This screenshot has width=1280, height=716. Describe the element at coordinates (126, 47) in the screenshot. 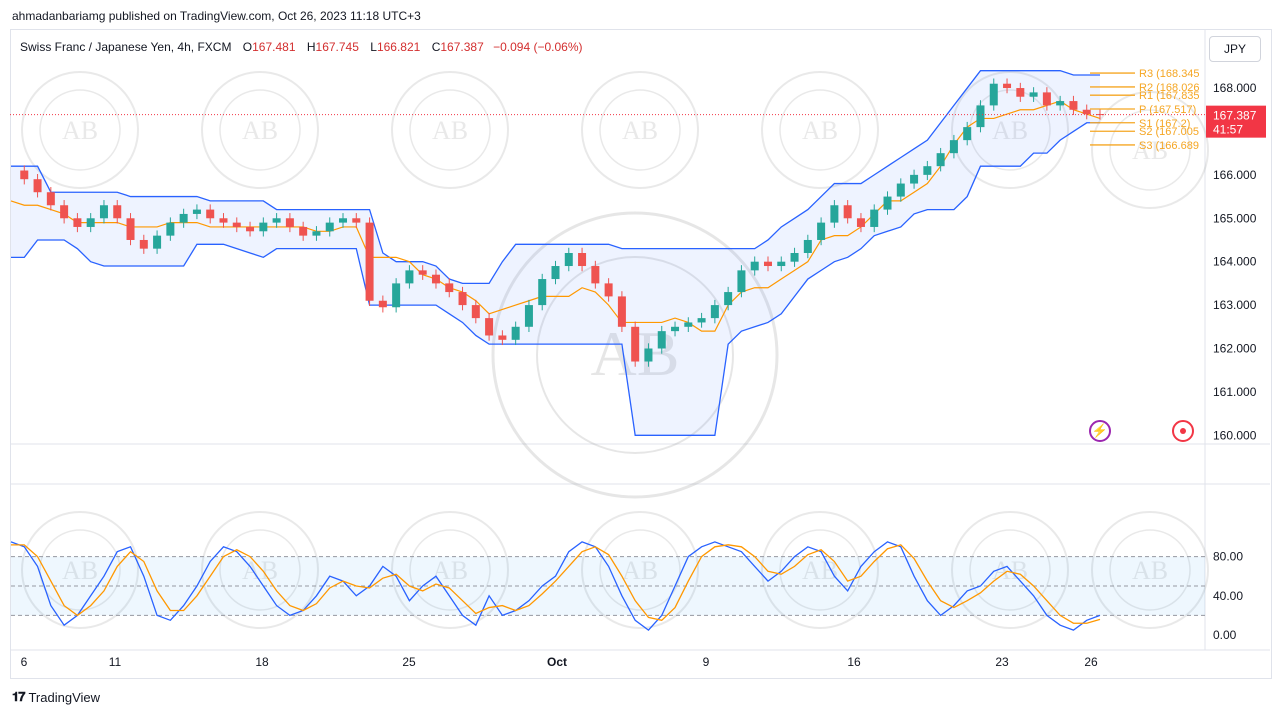

I see `symbol-title: Swiss Franc / Japanese Yen, 4h, FXCM` at that location.